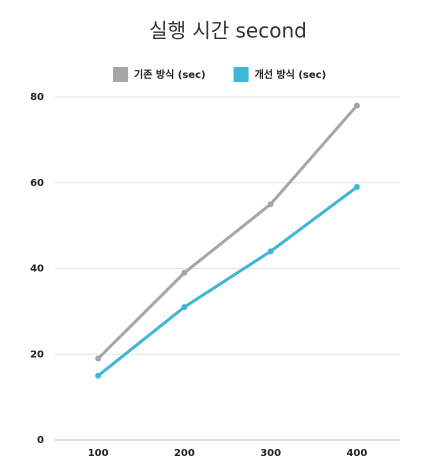 This screenshot has width=426, height=470. Describe the element at coordinates (40, 440) in the screenshot. I see `y-tick-label: 0` at that location.